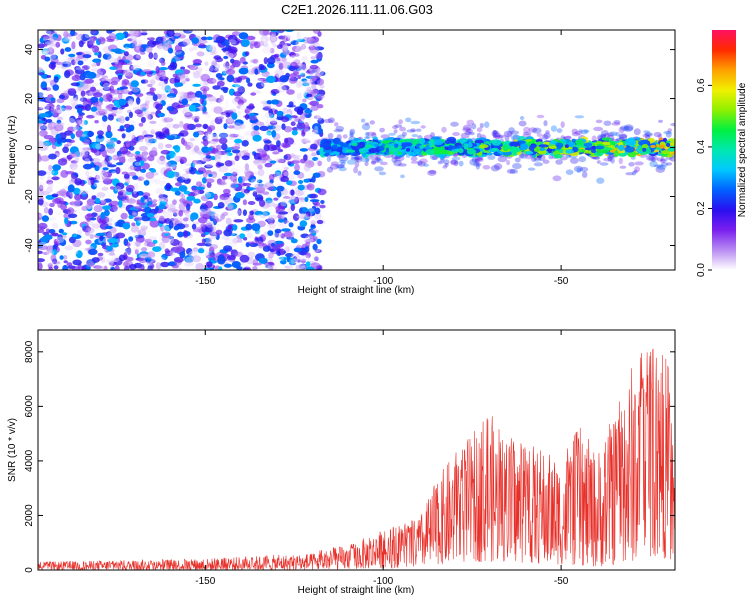 This screenshot has height=600, width=750. I want to click on snr-ylabel: SNR (10 * v/v), so click(12, 450).